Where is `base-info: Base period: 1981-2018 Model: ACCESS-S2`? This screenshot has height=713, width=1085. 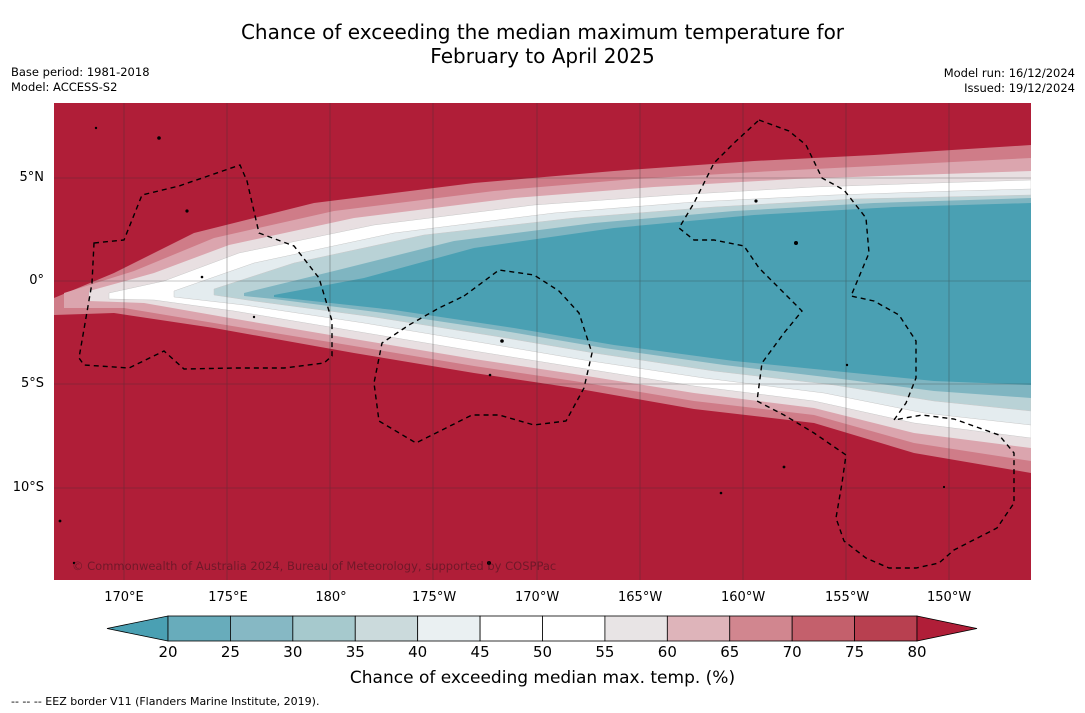
base-info: Base period: 1981-2018 Model: ACCESS-S2 is located at coordinates (80, 79).